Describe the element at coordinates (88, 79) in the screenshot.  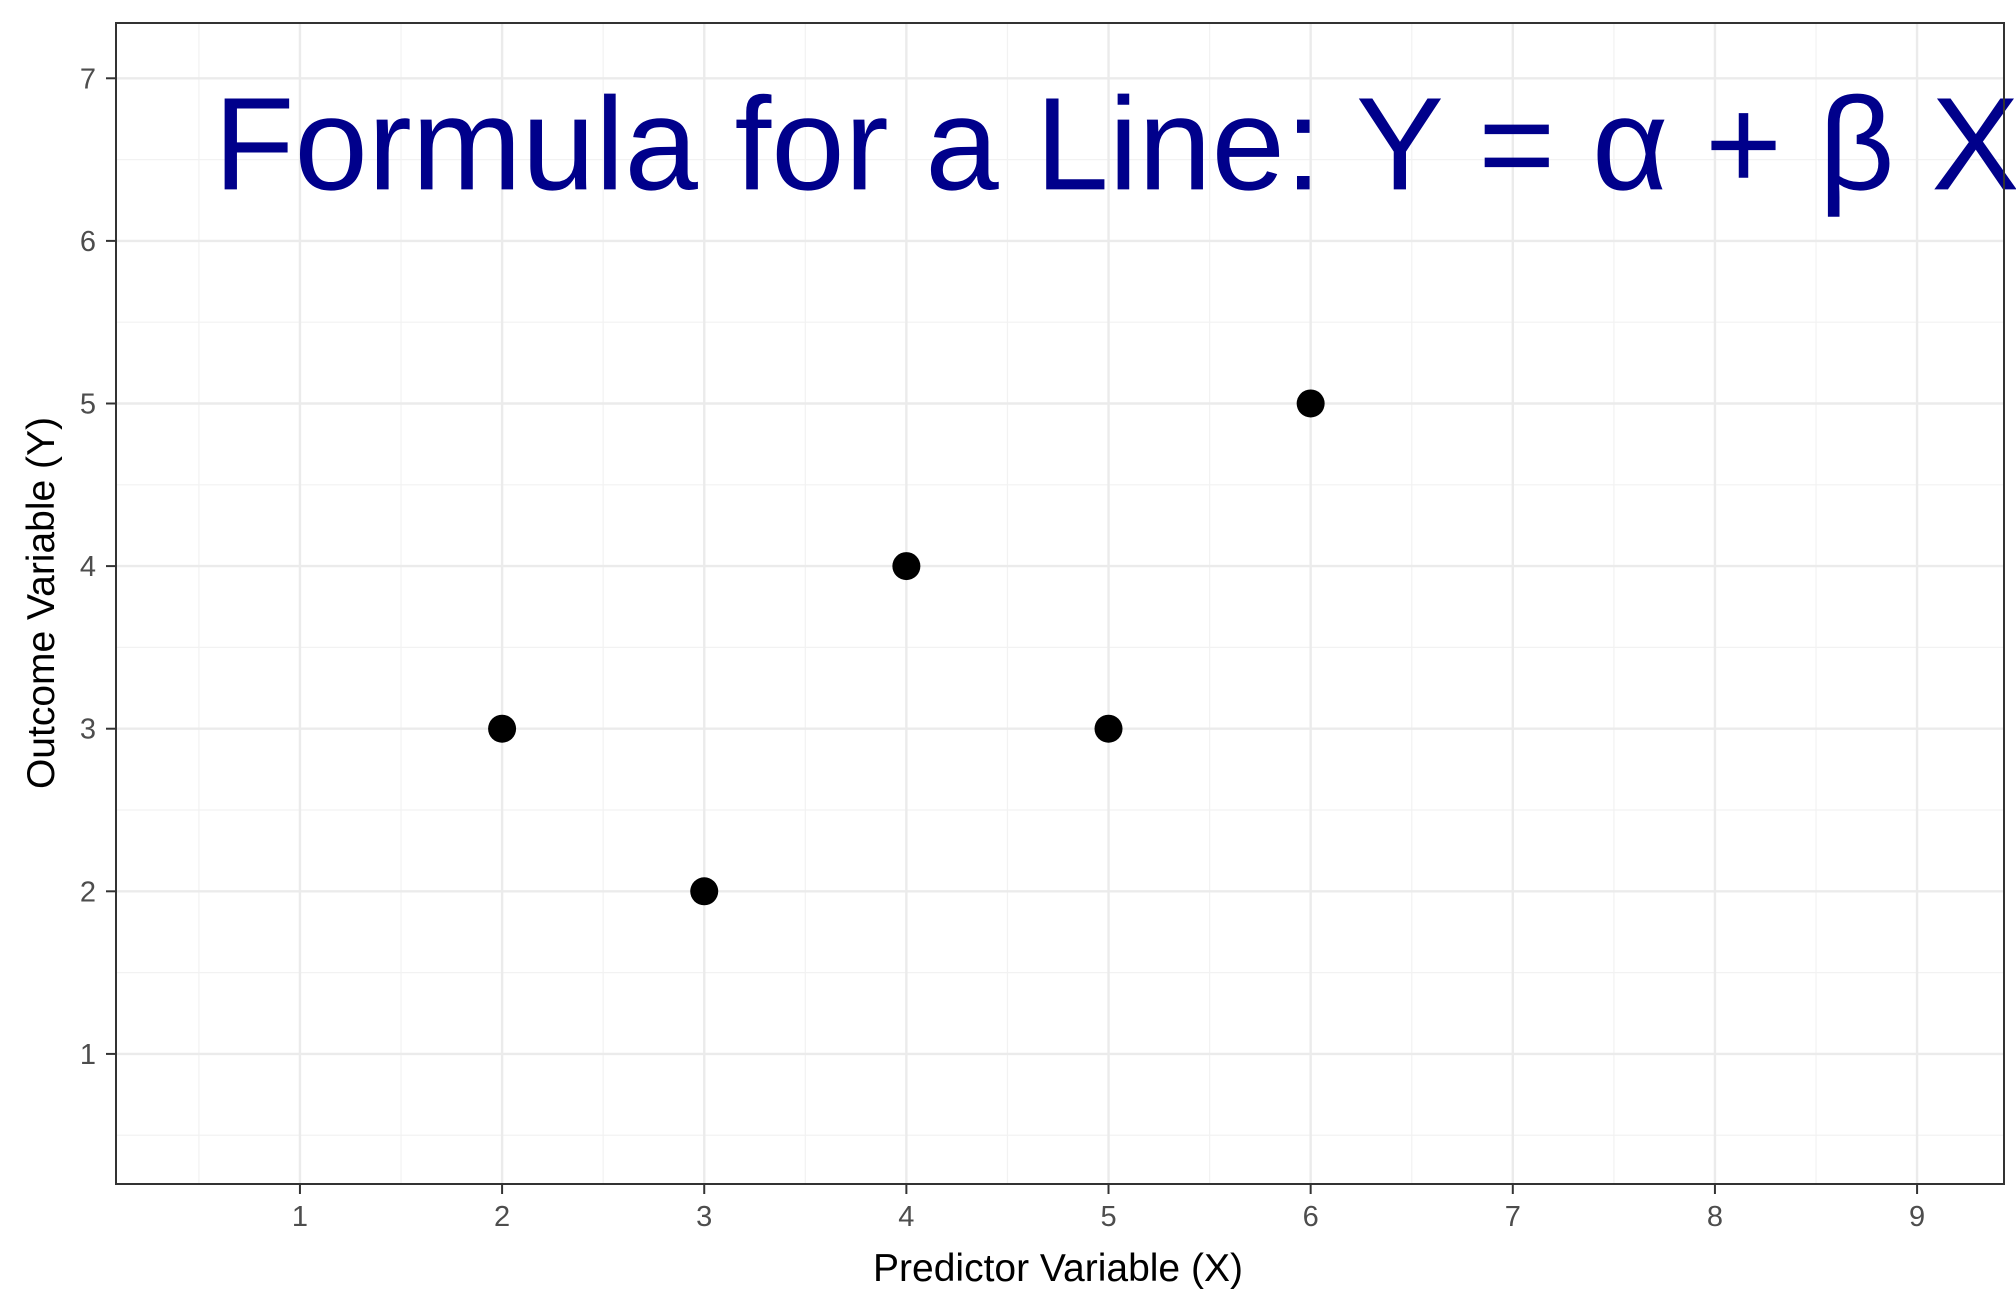
I see `y-tick-label: 7` at that location.